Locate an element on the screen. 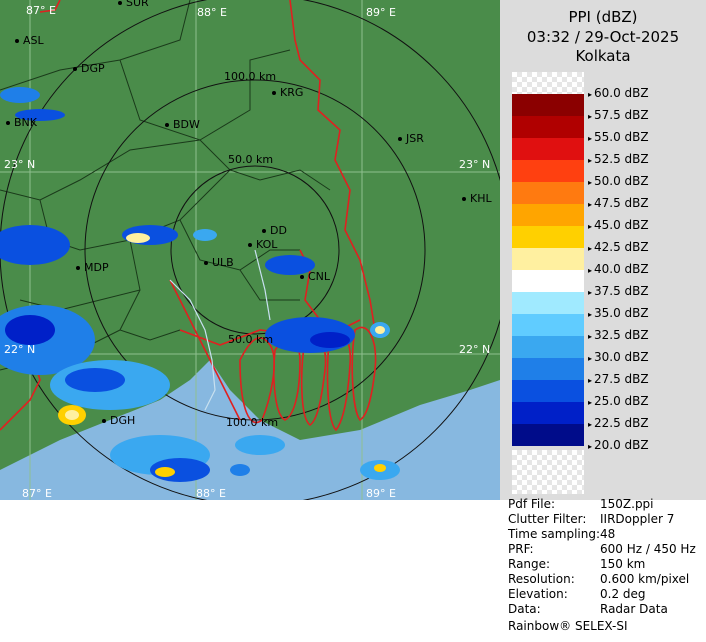 The image size is (706, 642). legend-label-text: 47.5 dBZ is located at coordinates (621, 203).